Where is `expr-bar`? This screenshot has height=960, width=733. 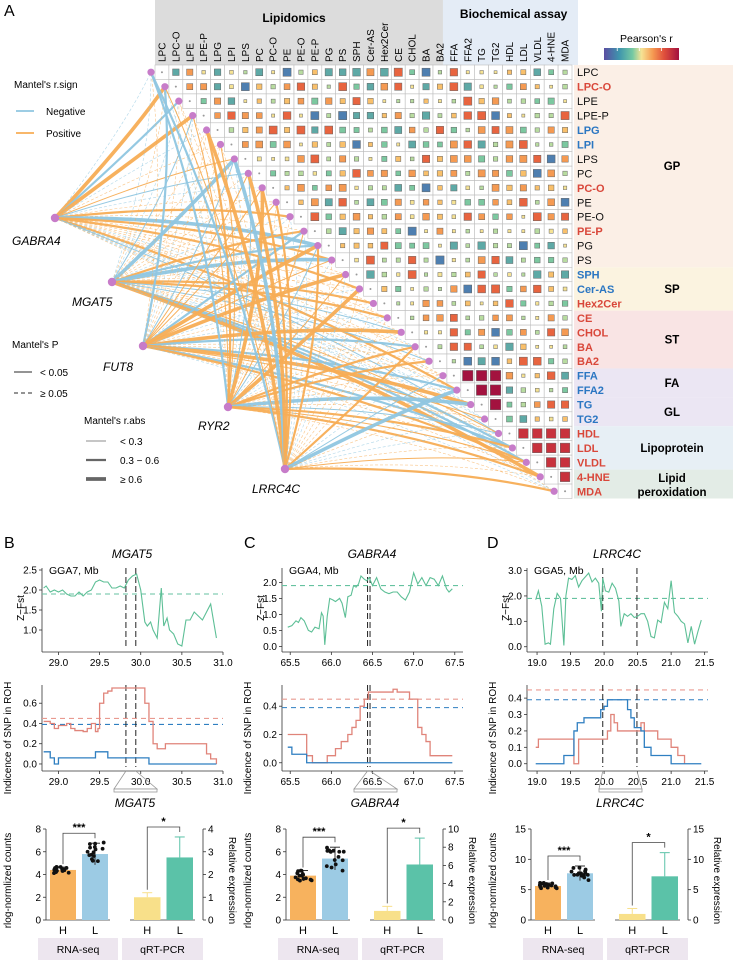
expr-bar is located at coordinates (303, 897).